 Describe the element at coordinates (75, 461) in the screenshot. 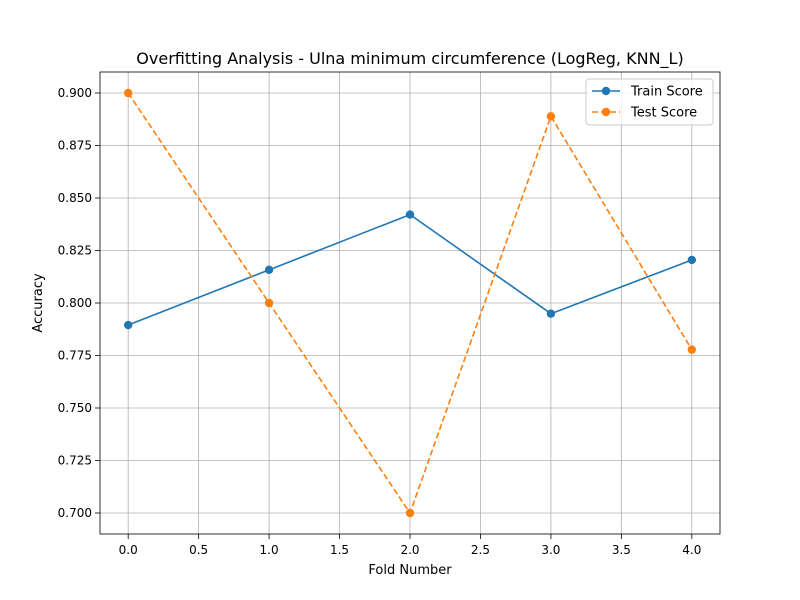

I see `y-tick-label: 0.725` at that location.